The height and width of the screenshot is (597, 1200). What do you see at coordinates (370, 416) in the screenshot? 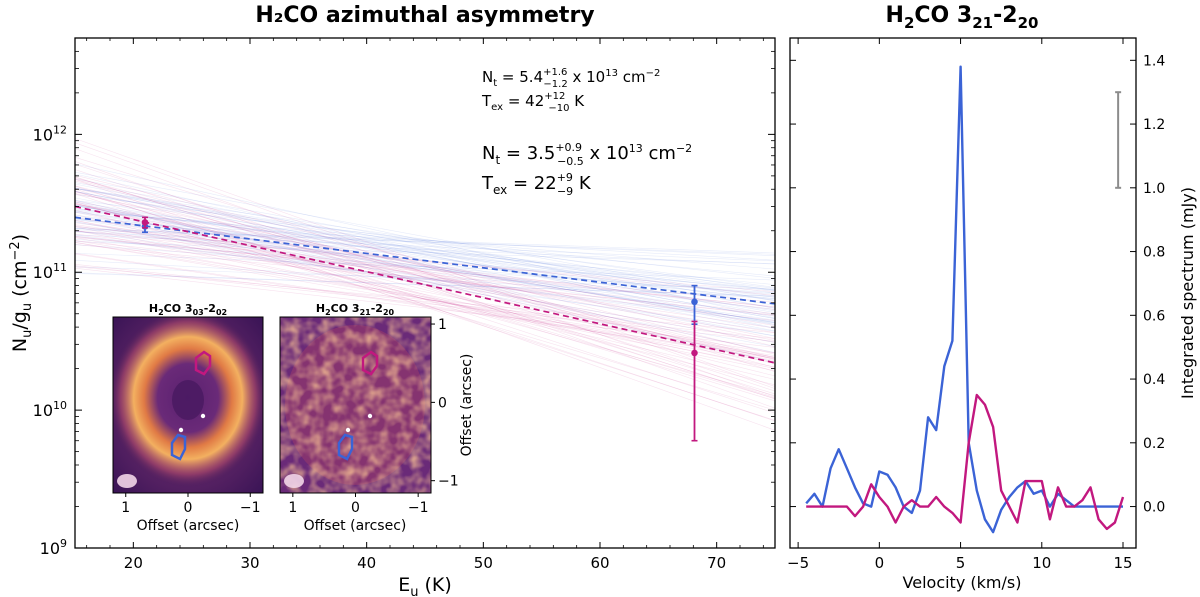
I see `inset2-star-marker` at bounding box center [370, 416].